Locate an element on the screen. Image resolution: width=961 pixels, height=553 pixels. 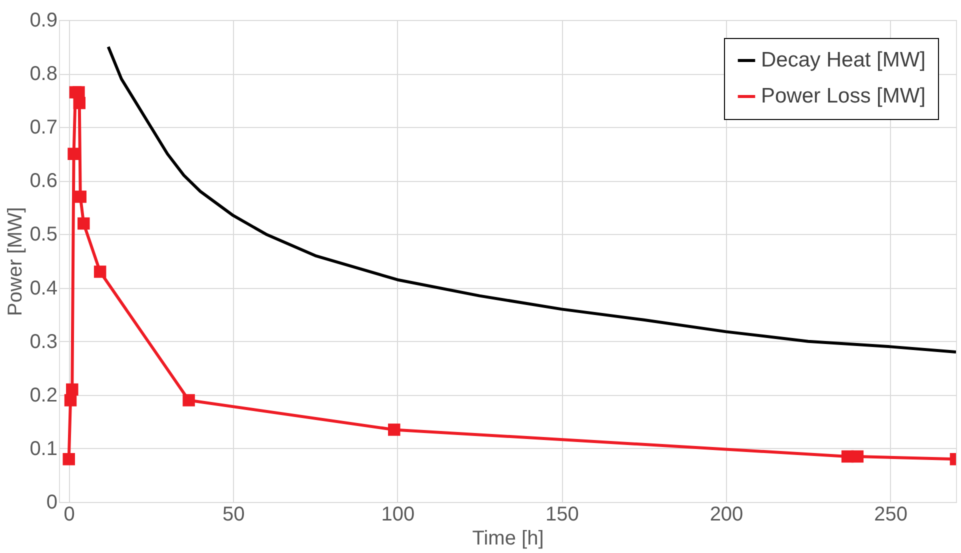
legend-label: Decay Heat [MW] is located at coordinates (843, 60).